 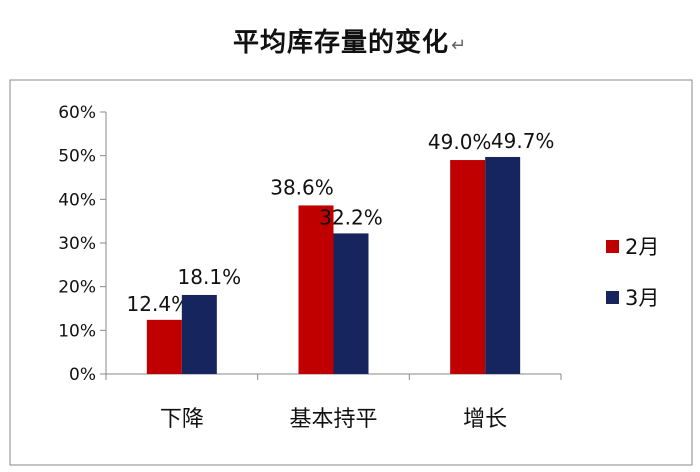 I want to click on y-tick-label: 10%, so click(x=77, y=331).